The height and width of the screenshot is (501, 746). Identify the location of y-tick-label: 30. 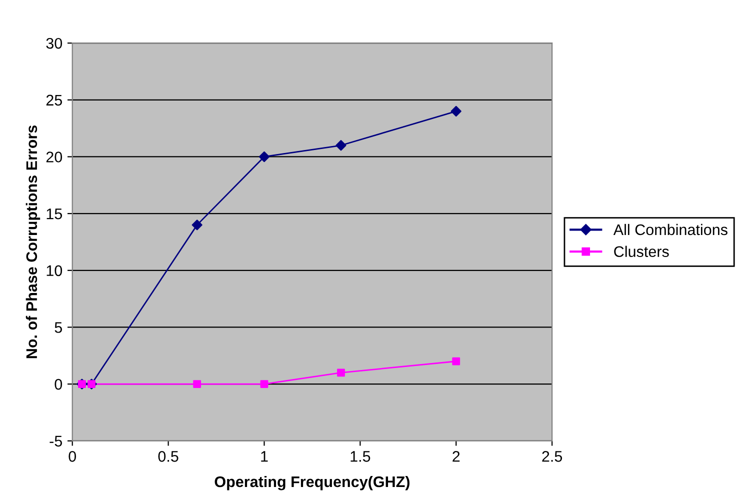
(54, 43).